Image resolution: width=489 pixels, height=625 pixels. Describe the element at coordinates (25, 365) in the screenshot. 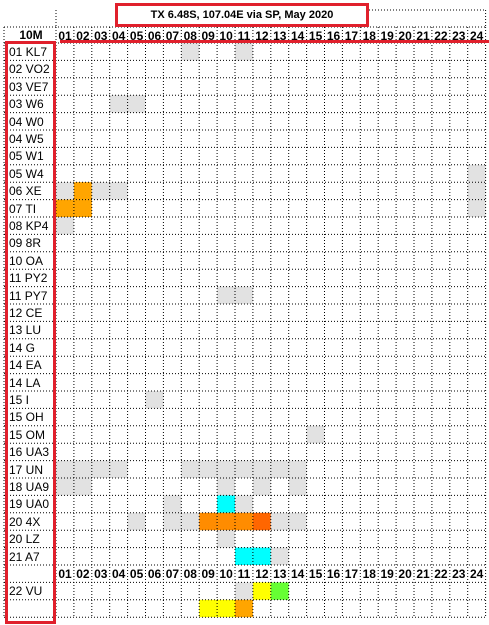

I see `row-label: 14 EA` at that location.